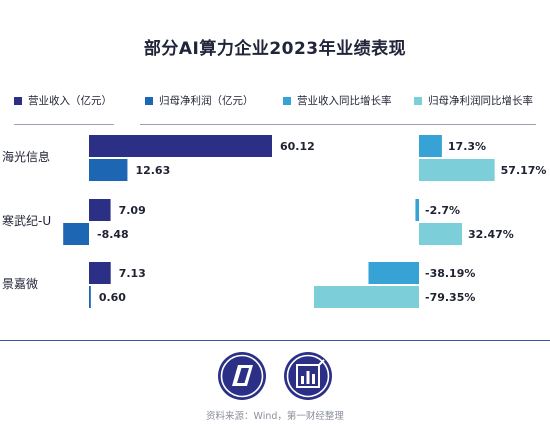 The image size is (550, 432). Describe the element at coordinates (132, 210) in the screenshot. I see `data-label-revenue-hanwuji: 7.09` at that location.